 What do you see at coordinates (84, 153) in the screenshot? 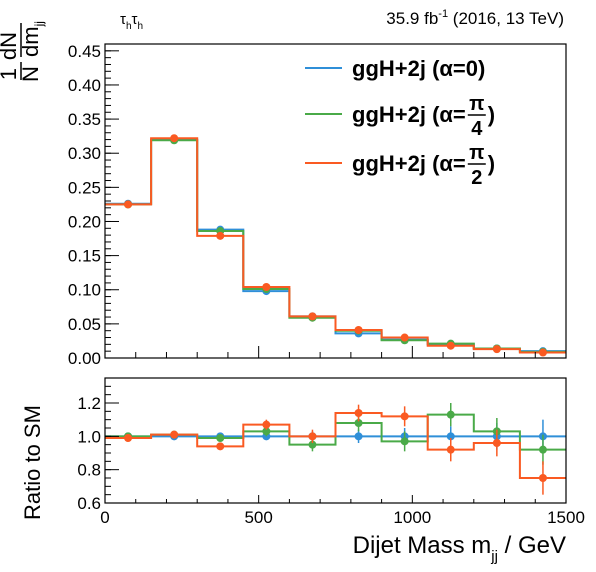
I see `y-tick-label: 0.30` at bounding box center [84, 153].